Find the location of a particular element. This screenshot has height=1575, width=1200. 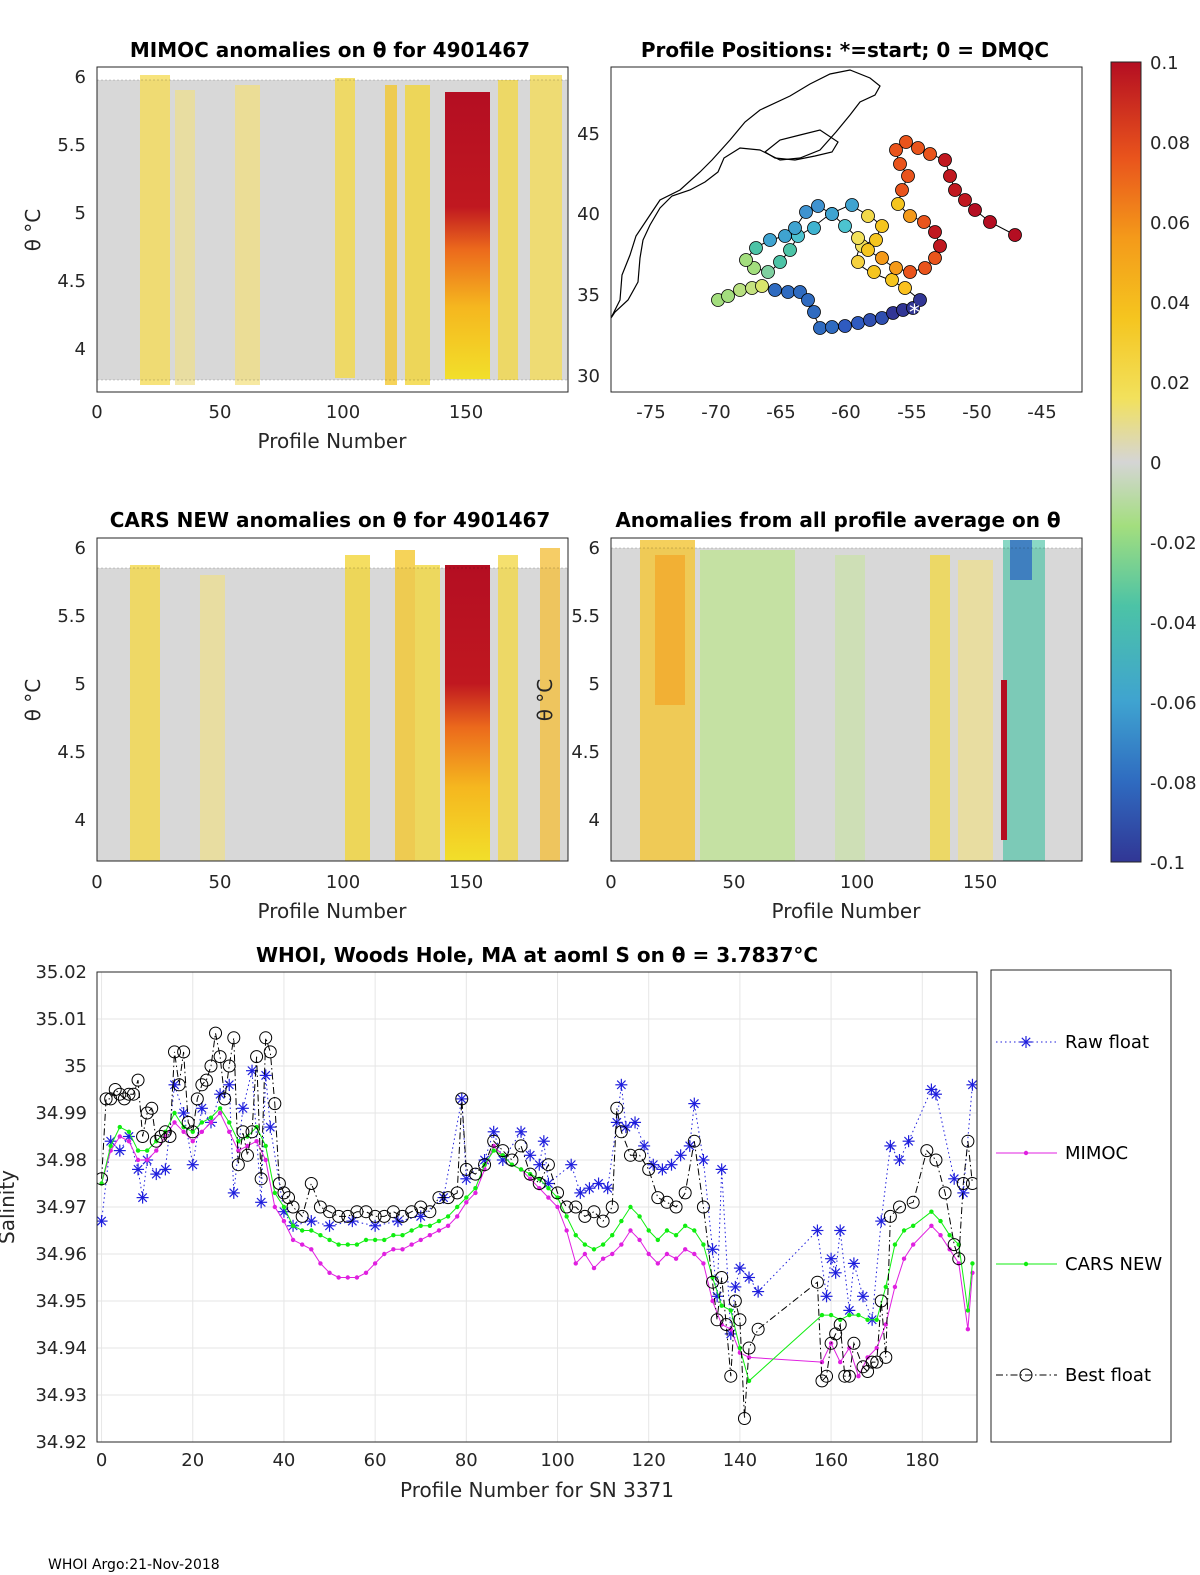

salinity-ytick: 34.92 is located at coordinates (61, 1442).